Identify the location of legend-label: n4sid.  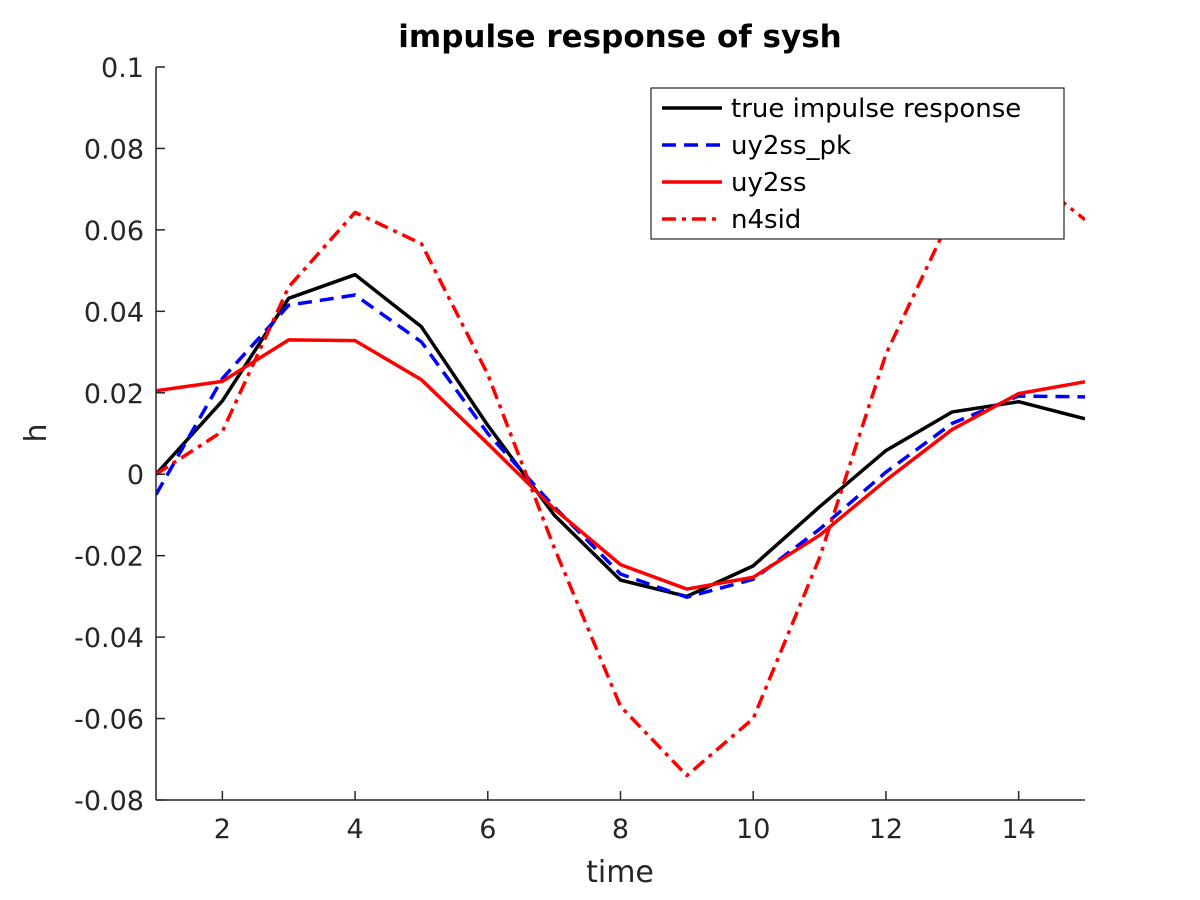
(766, 220).